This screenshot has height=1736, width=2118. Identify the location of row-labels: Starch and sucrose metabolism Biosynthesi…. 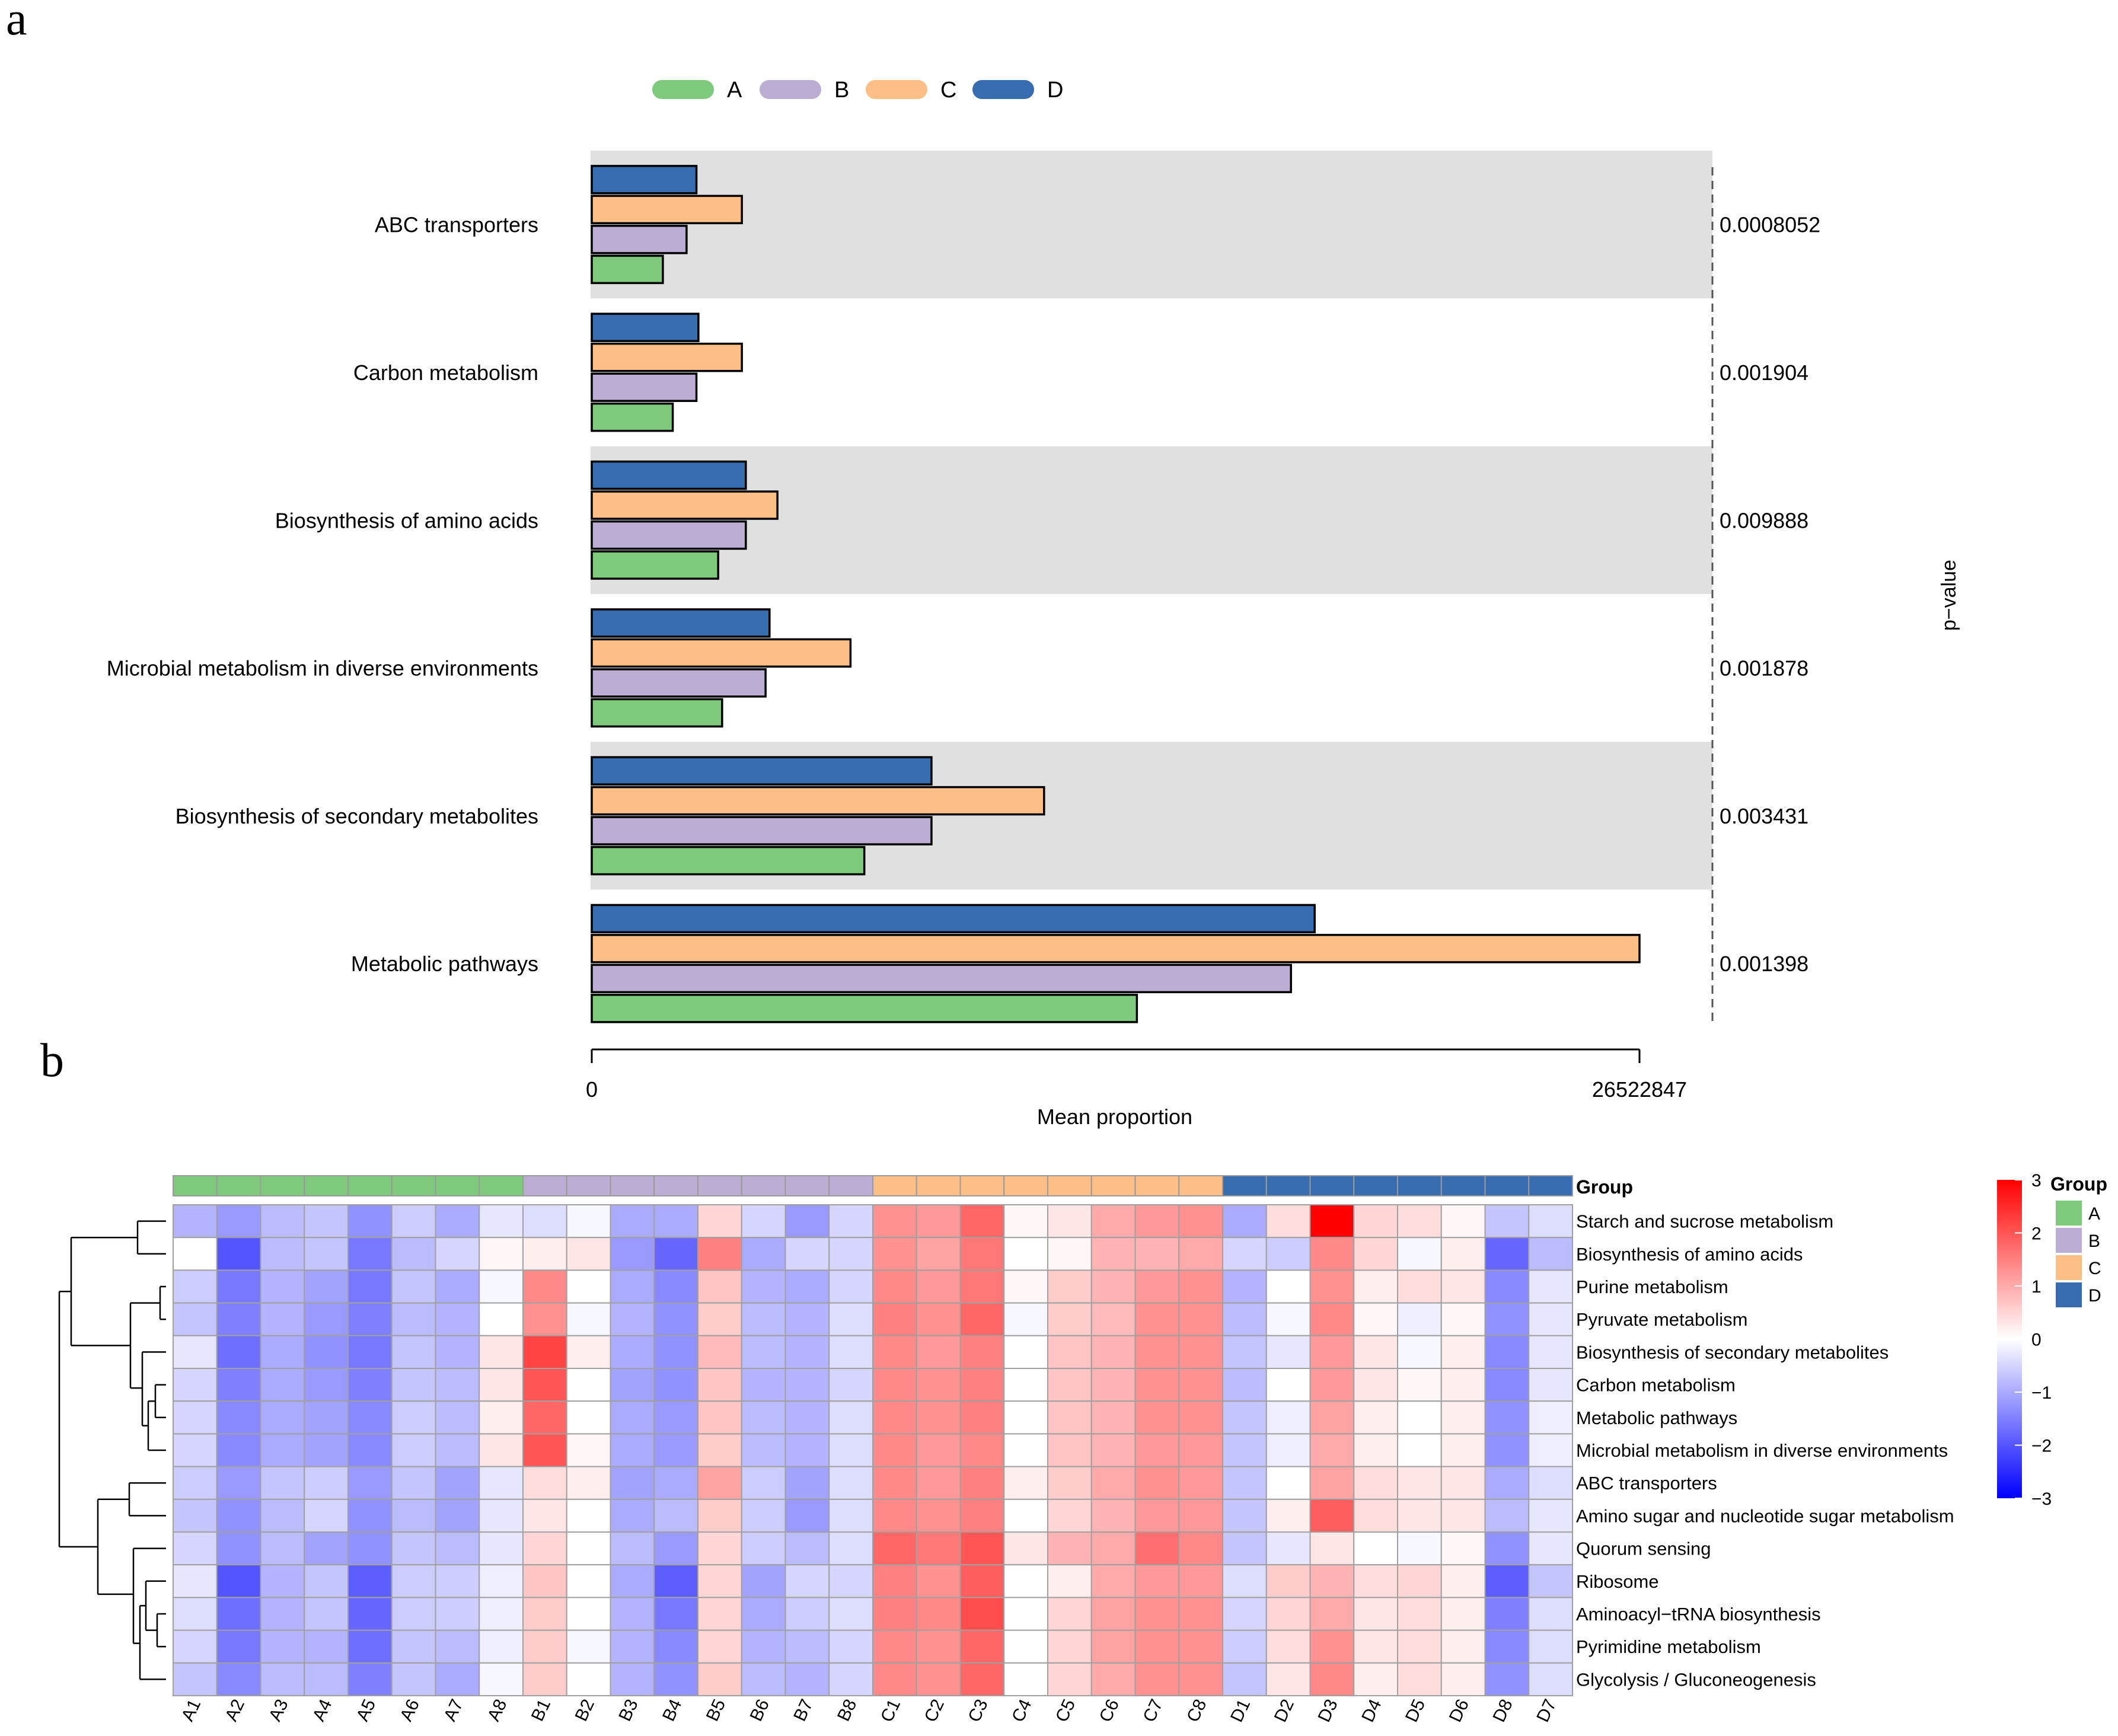
(1765, 1450).